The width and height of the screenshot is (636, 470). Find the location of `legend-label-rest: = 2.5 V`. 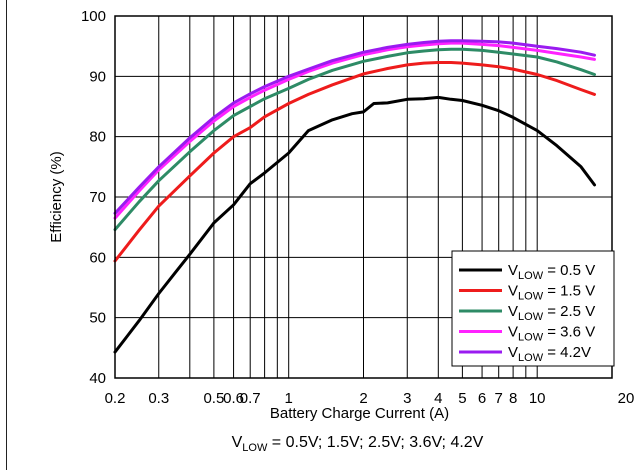

legend-label-rest: = 2.5 V is located at coordinates (569, 311).